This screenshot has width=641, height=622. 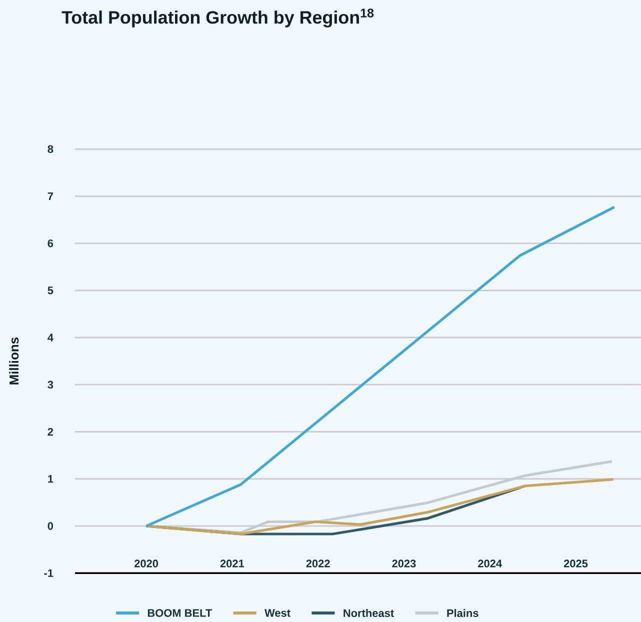 I want to click on x-tick-label: 2021, so click(x=232, y=564).